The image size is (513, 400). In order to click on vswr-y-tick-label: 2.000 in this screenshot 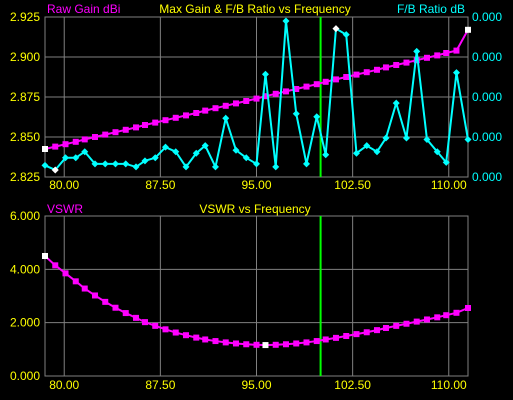, I will do `click(25, 323)`.